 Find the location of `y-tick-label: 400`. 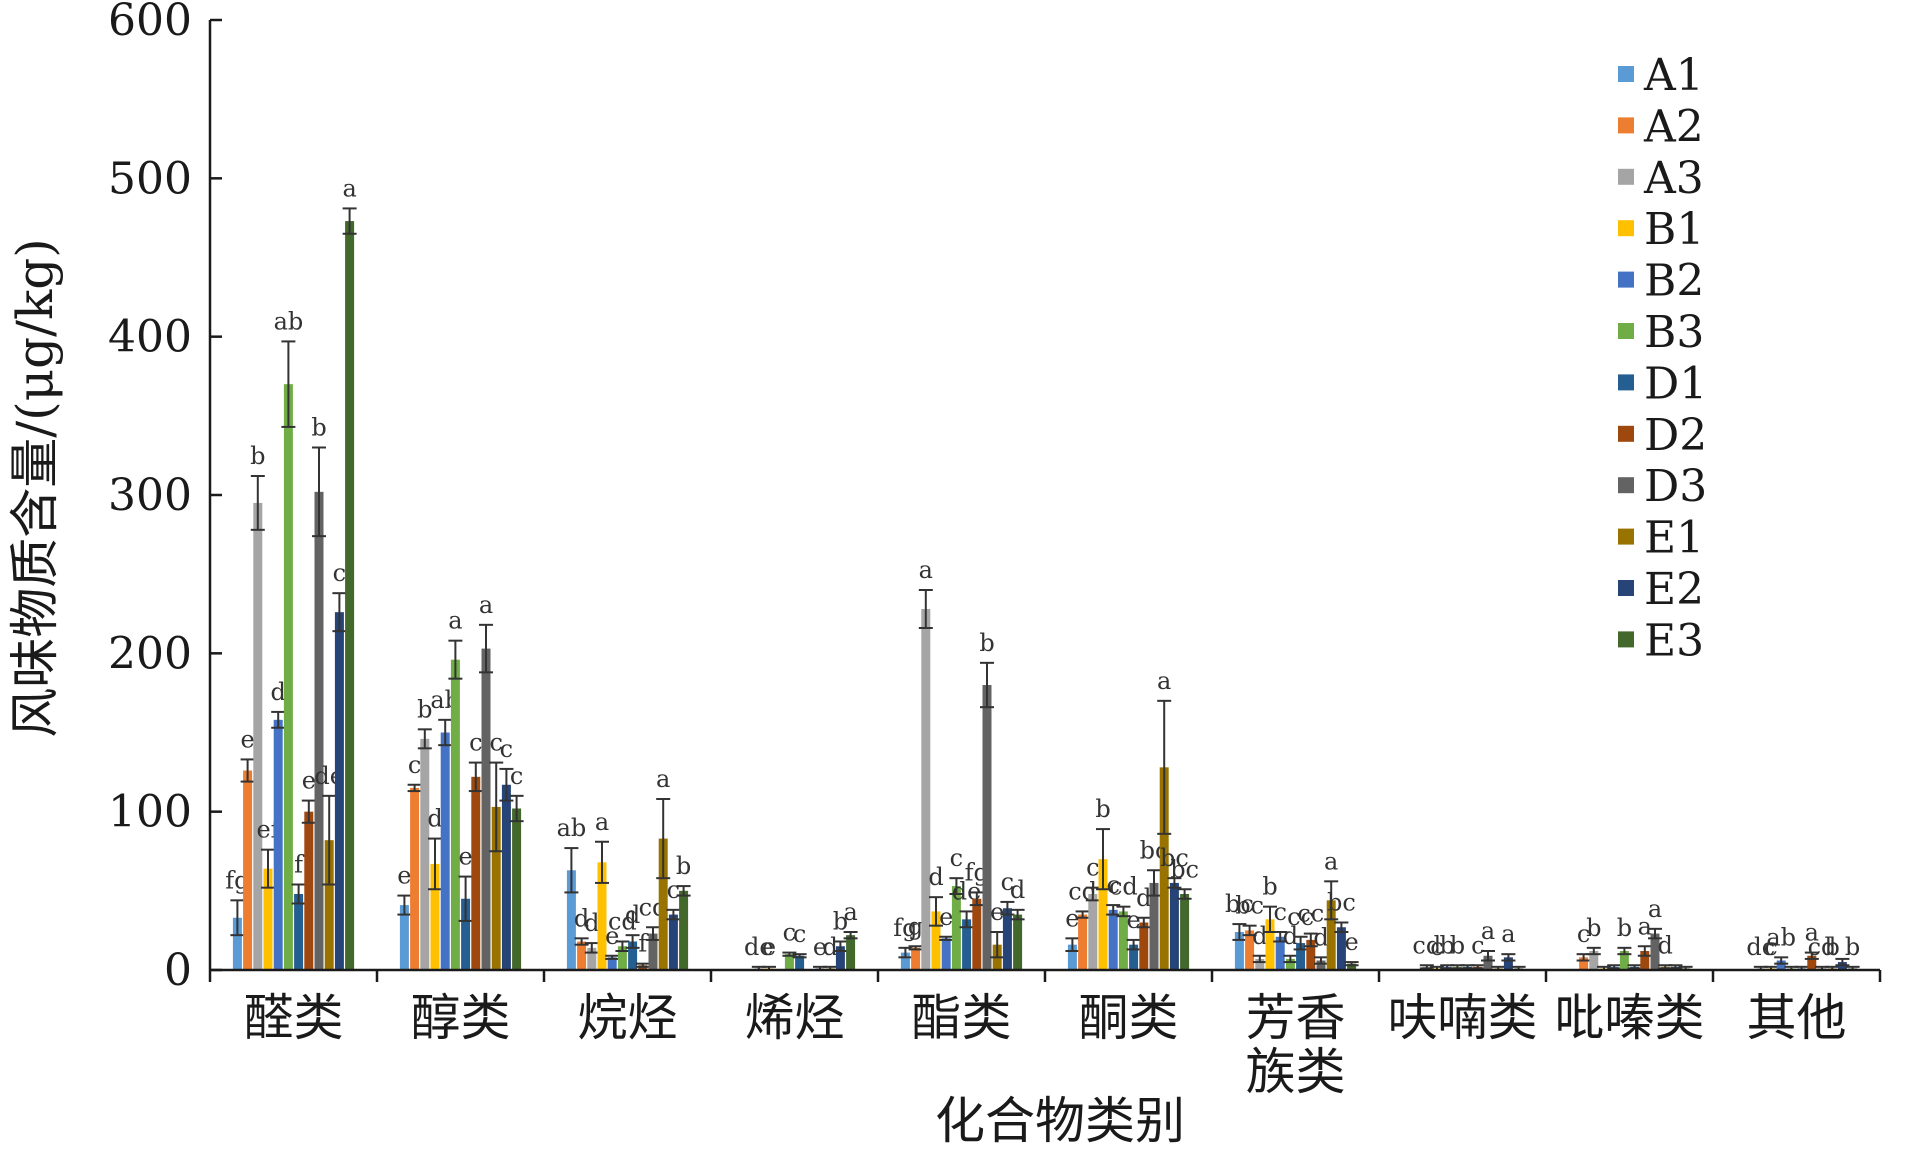

y-tick-label: 400 is located at coordinates (150, 337).